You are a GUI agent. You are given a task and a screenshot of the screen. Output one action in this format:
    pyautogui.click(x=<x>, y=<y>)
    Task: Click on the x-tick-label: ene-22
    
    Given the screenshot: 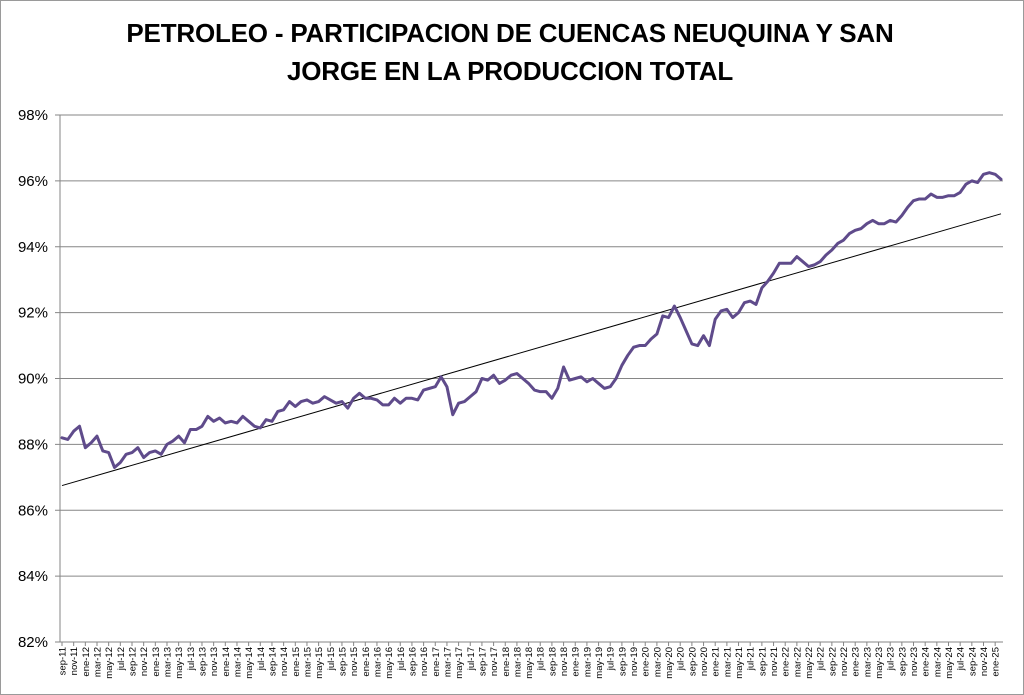 What is the action you would take?
    pyautogui.click(x=786, y=662)
    